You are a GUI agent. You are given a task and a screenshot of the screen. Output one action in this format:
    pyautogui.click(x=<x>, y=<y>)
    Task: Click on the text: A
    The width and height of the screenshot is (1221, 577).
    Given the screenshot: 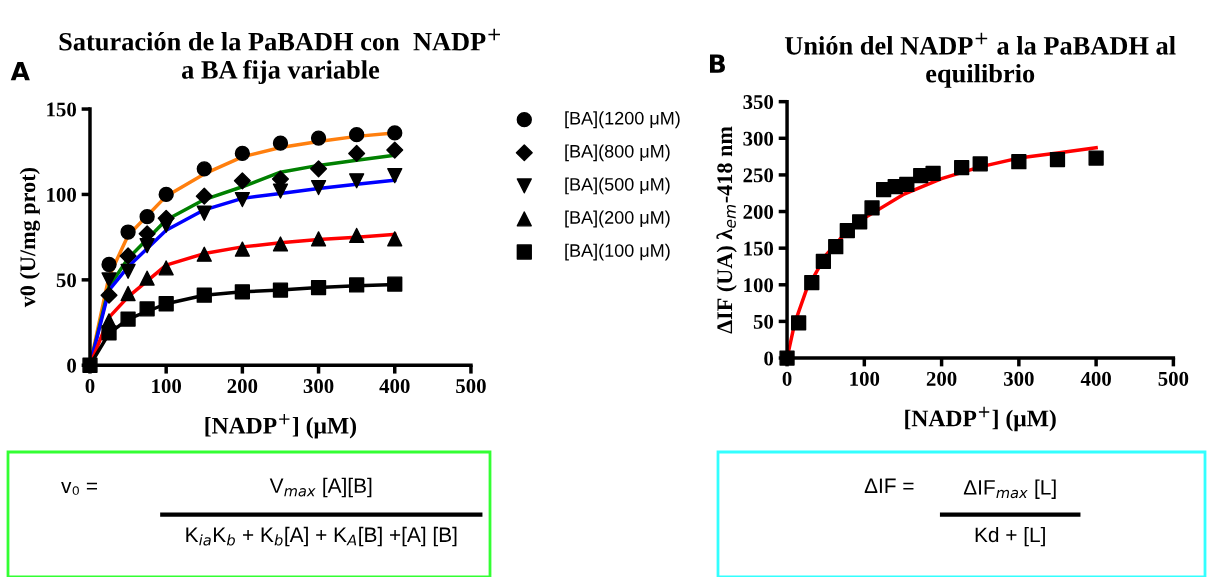 What is the action you would take?
    pyautogui.click(x=20, y=71)
    